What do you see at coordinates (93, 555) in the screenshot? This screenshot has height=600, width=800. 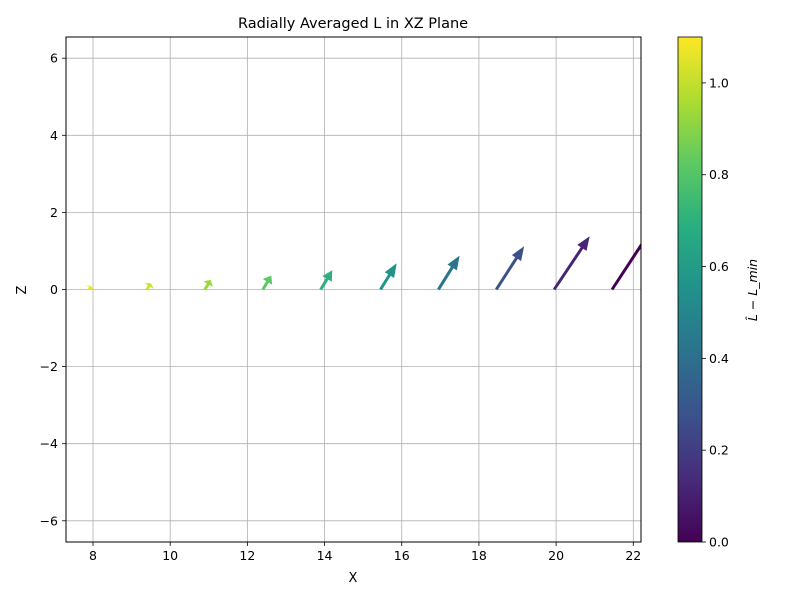 I see `x-tick-label: 8` at bounding box center [93, 555].